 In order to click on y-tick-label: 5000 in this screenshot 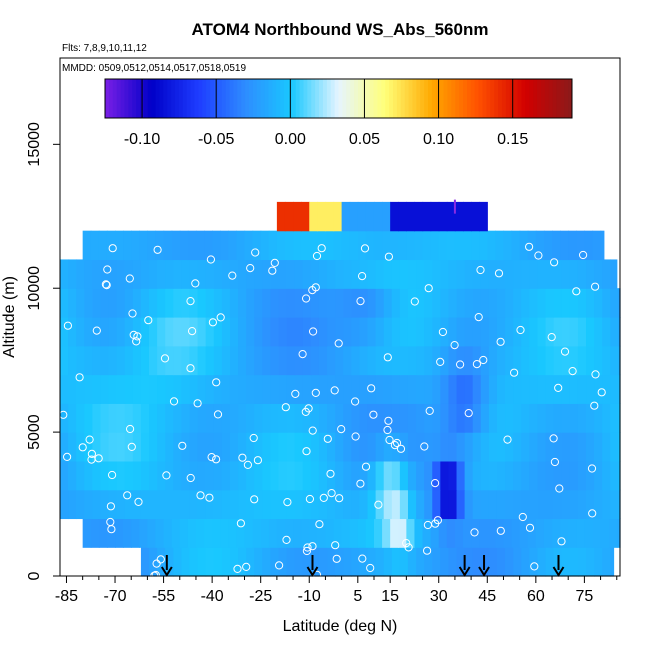, I will do `click(34, 432)`.